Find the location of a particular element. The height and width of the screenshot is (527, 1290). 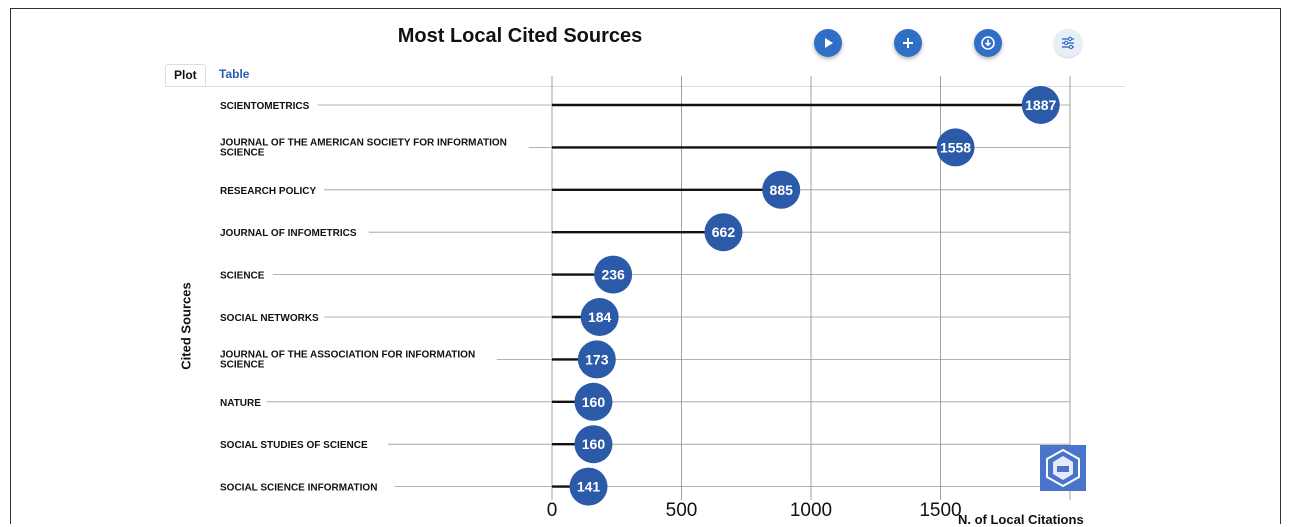

data-label-4: 236 is located at coordinates (613, 275).